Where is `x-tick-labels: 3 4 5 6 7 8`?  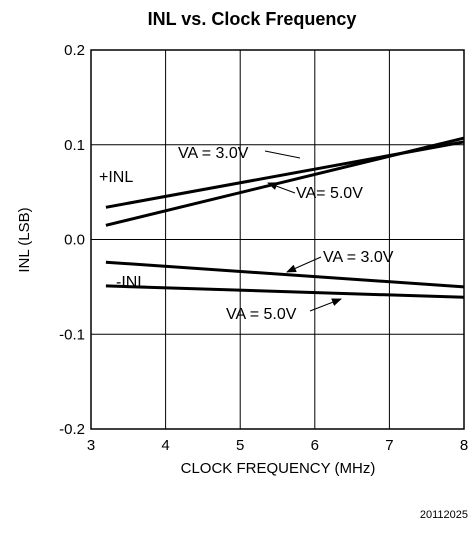
x-tick-labels: 3 4 5 6 7 8 is located at coordinates (277, 445).